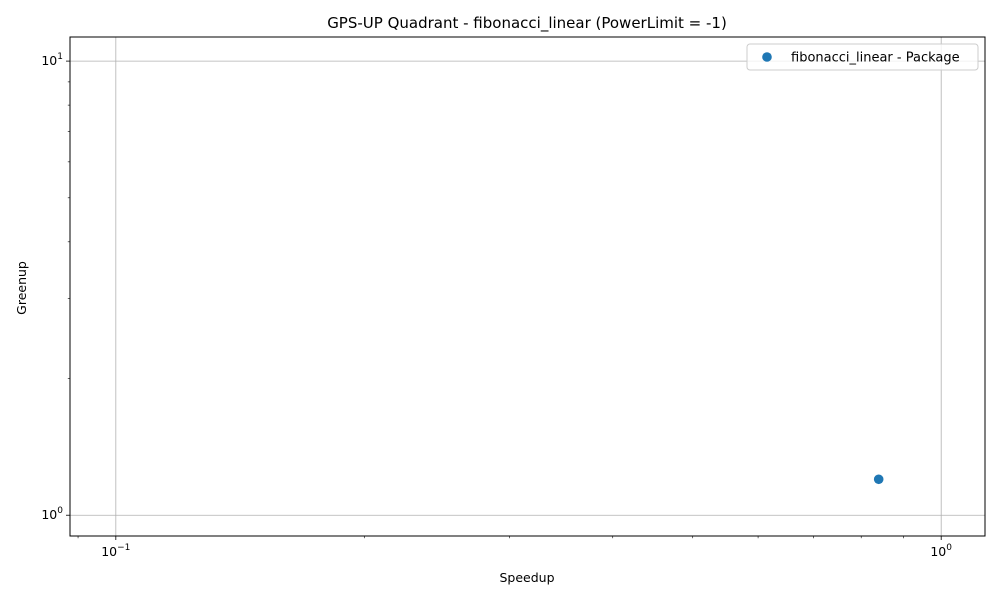  Describe the element at coordinates (52, 60) in the screenshot. I see `y-tick-label: 101` at that location.